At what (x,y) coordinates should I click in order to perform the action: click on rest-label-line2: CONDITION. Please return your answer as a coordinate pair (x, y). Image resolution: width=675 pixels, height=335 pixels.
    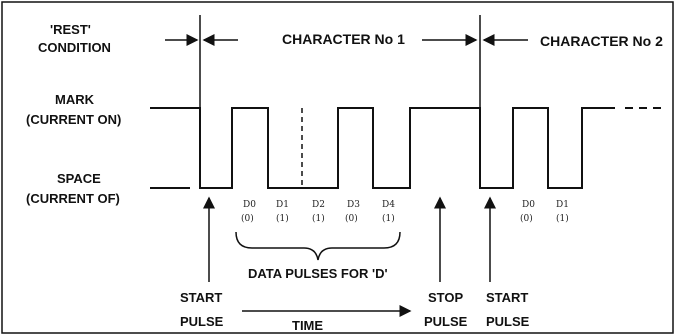
    Looking at the image, I should click on (74, 47).